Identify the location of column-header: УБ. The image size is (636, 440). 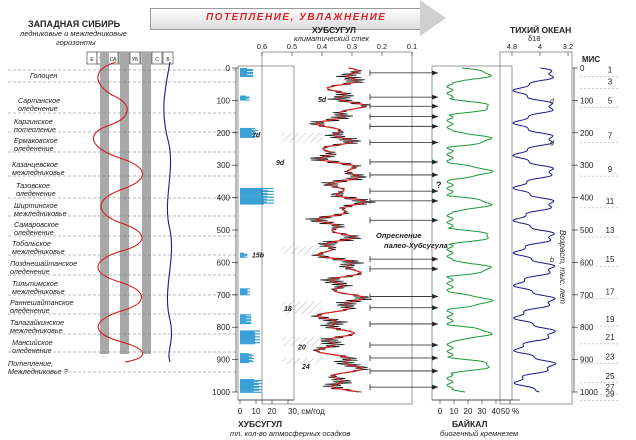
(135, 58).